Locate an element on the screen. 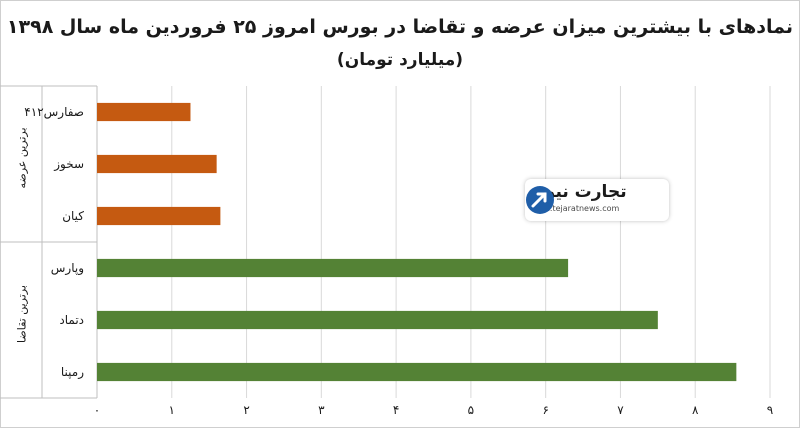 The width and height of the screenshot is (800, 428). category-label: سخوز is located at coordinates (68, 164).